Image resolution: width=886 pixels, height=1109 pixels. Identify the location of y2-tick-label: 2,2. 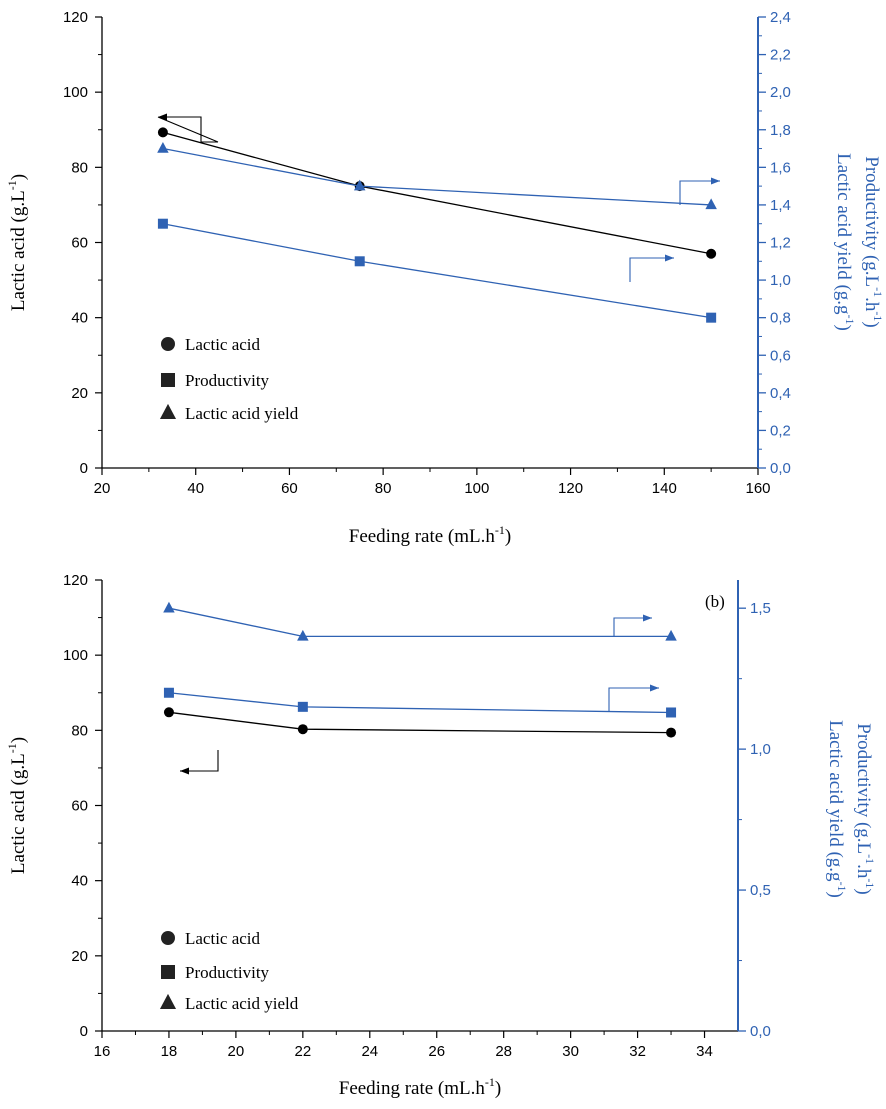
(780, 55).